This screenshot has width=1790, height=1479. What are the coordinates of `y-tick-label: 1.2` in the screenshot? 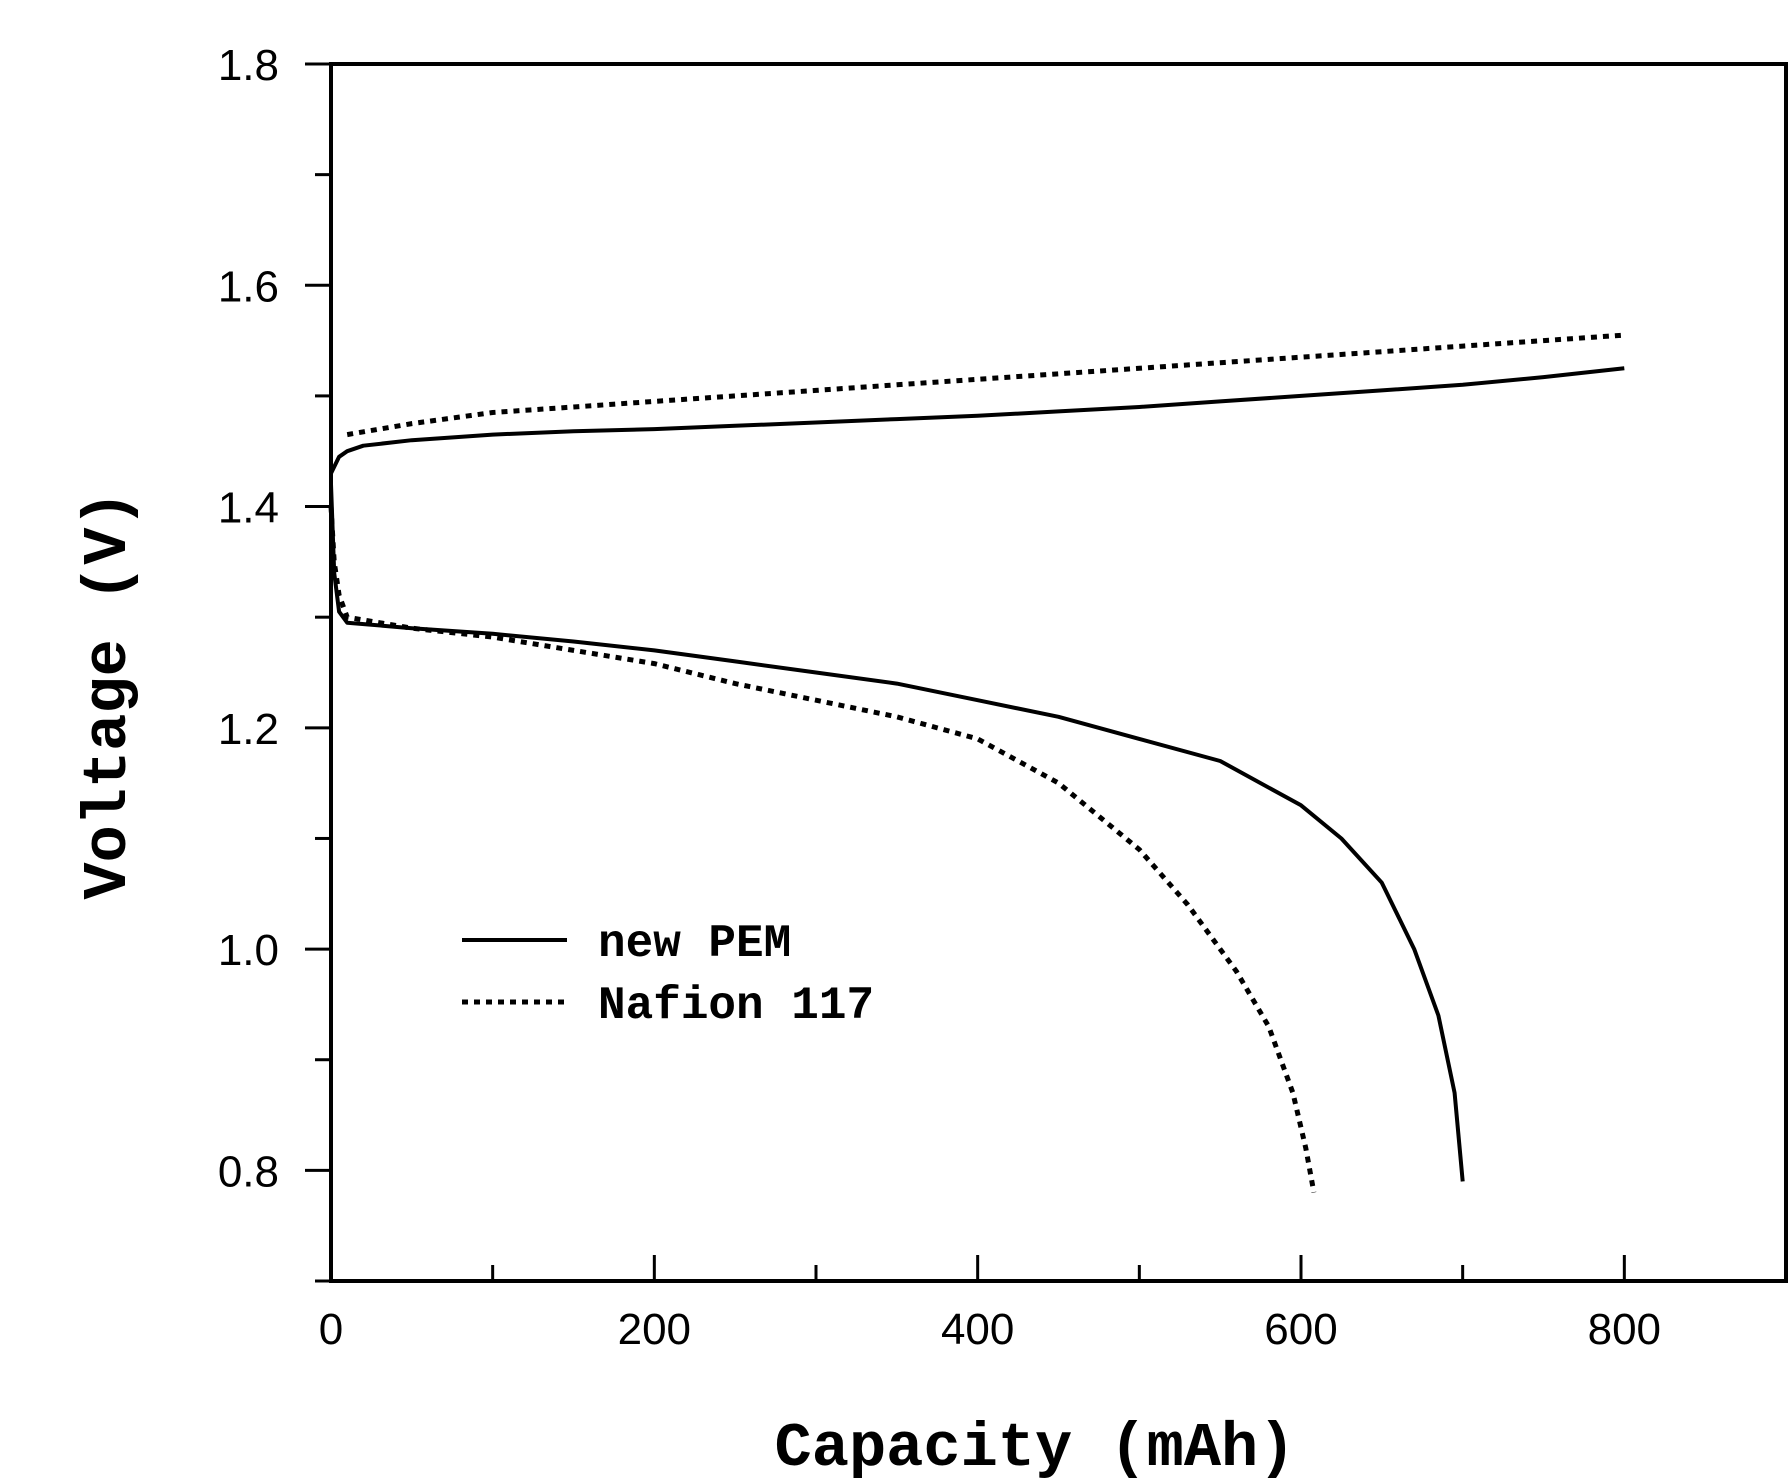 It's located at (248, 729).